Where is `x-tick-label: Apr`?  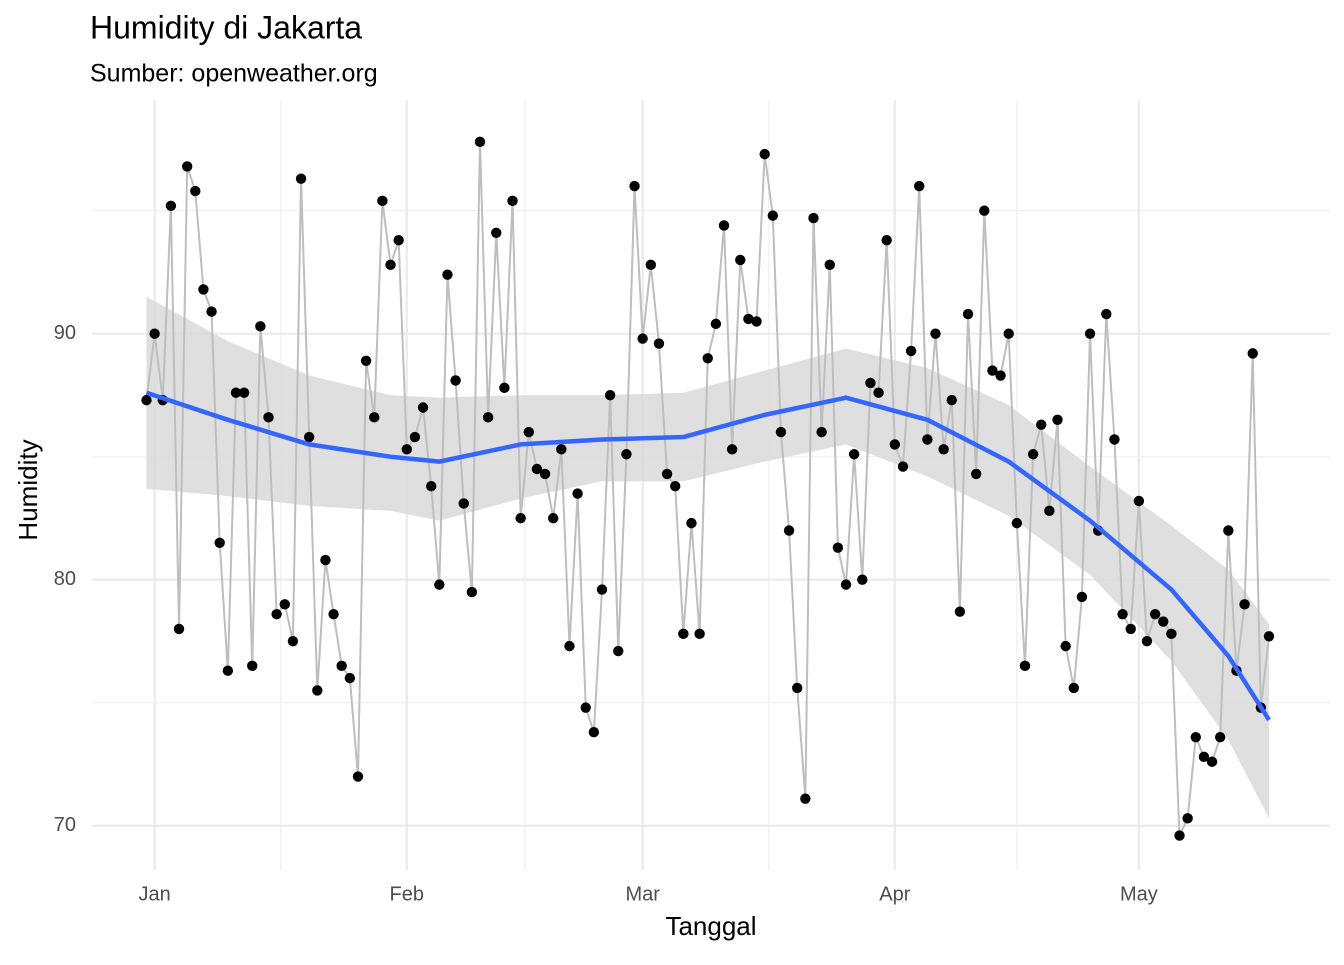
x-tick-label: Apr is located at coordinates (894, 894).